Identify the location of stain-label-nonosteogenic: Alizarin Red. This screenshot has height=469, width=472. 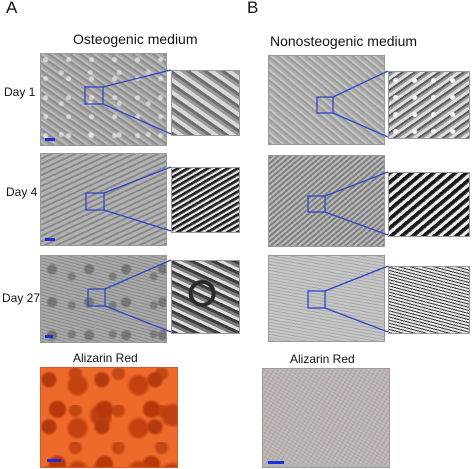
(322, 359).